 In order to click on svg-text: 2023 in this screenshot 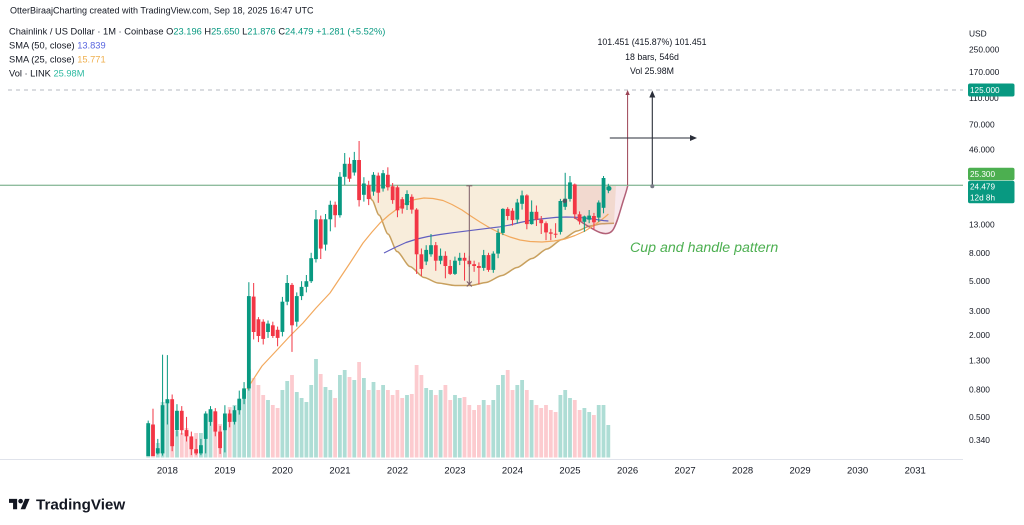, I will do `click(454, 471)`.